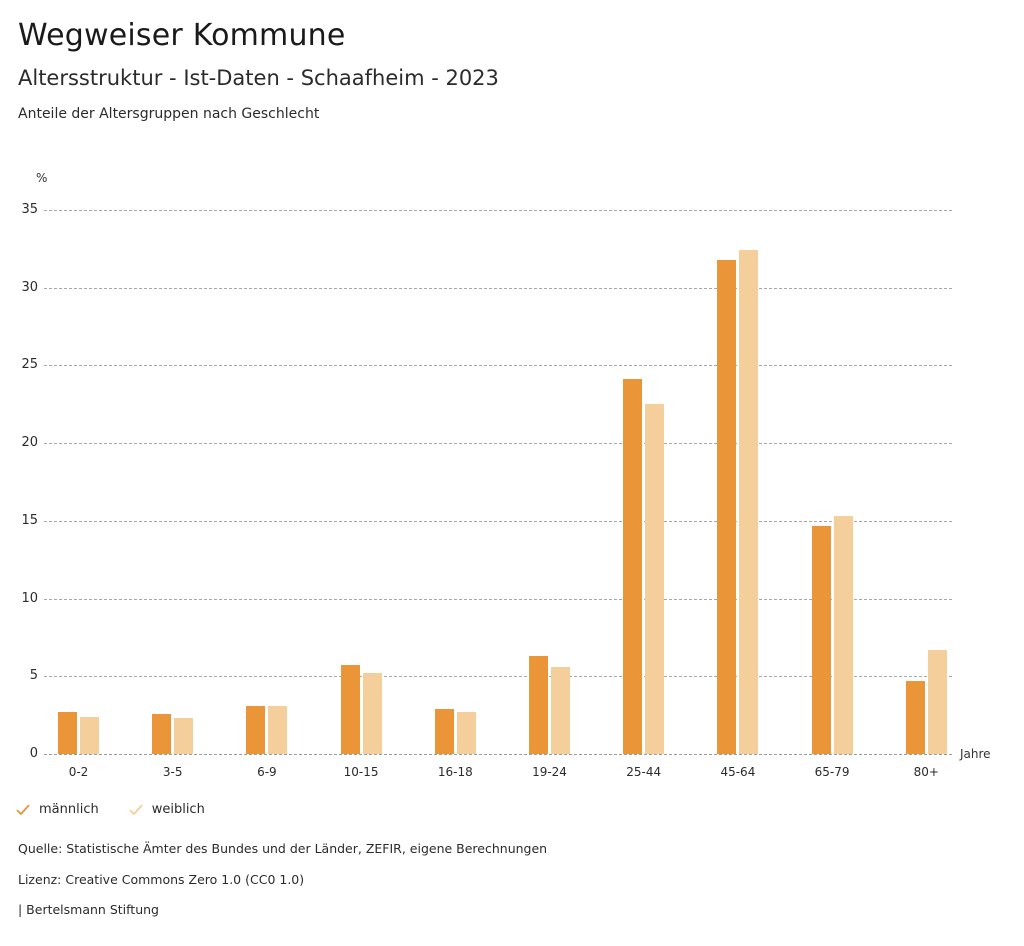 This screenshot has width=1024, height=946. Describe the element at coordinates (350, 709) in the screenshot. I see `bar-10-15-männlich` at that location.